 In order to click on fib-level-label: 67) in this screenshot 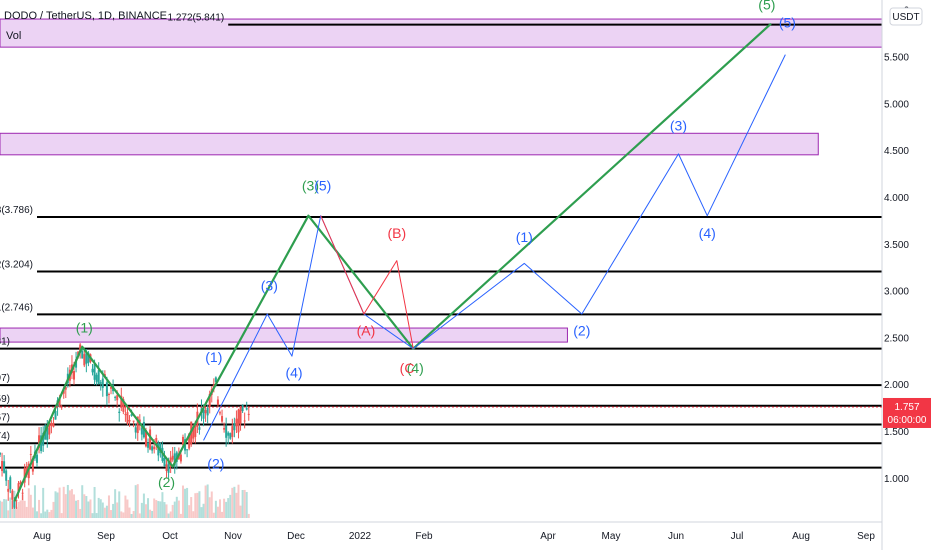, I will do `click(5, 417)`.